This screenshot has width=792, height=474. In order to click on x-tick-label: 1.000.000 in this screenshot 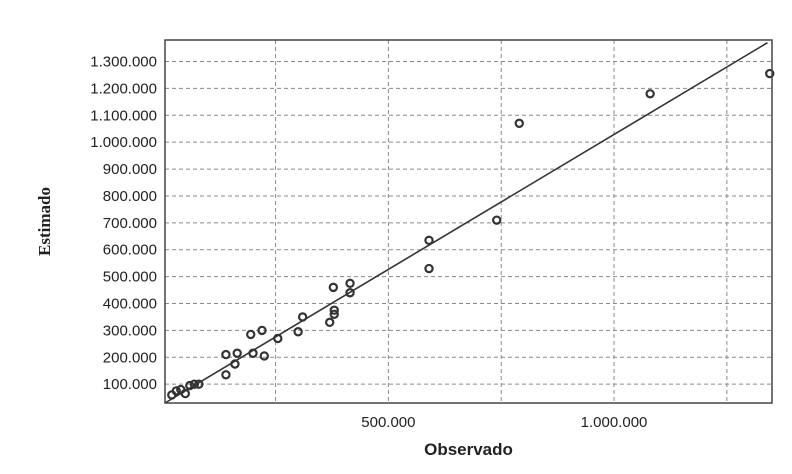, I will do `click(614, 422)`.